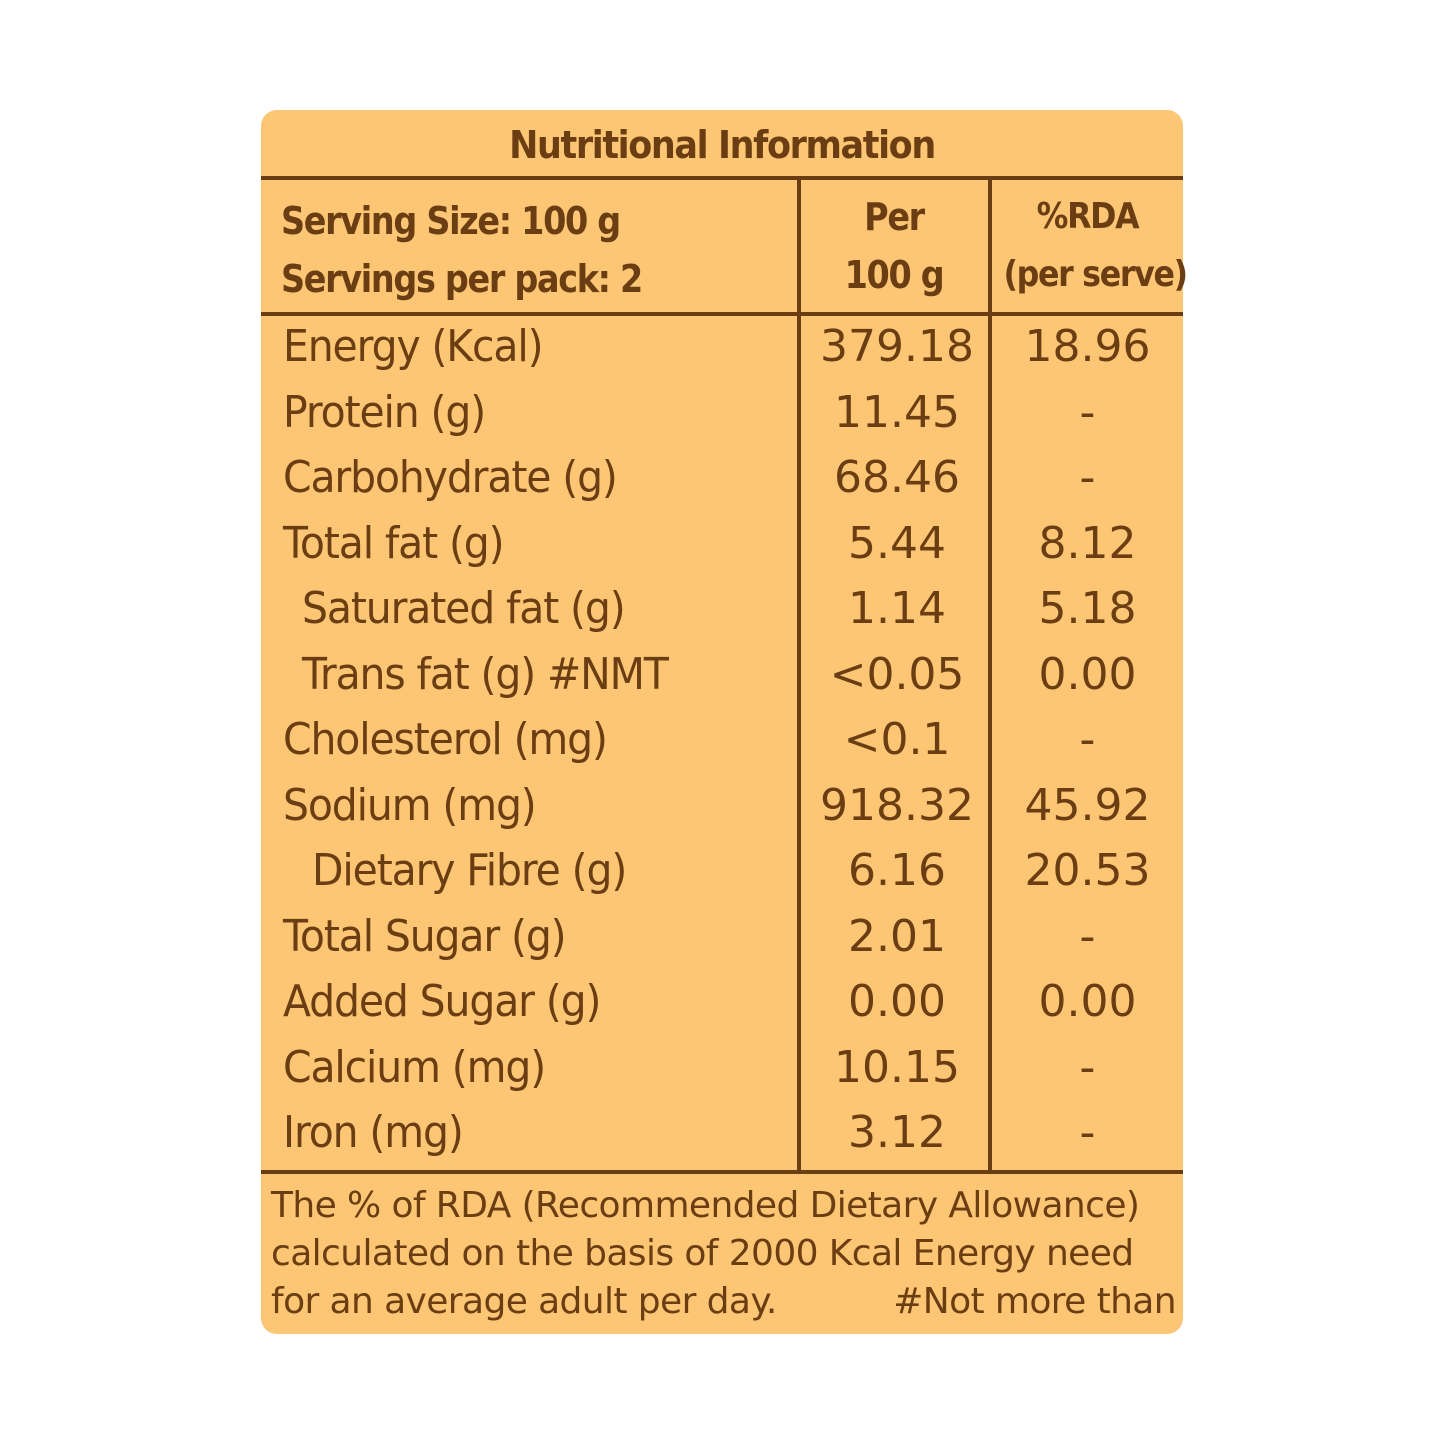 The width and height of the screenshot is (1445, 1445). What do you see at coordinates (722, 871) in the screenshot?
I see `table-row: Dietary Fibre (g) 6.16 20.53` at bounding box center [722, 871].